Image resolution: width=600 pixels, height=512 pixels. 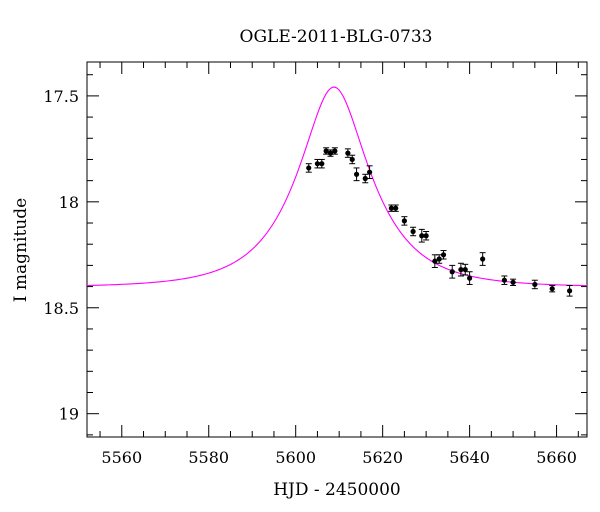 I want to click on data-points, so click(x=439, y=222).